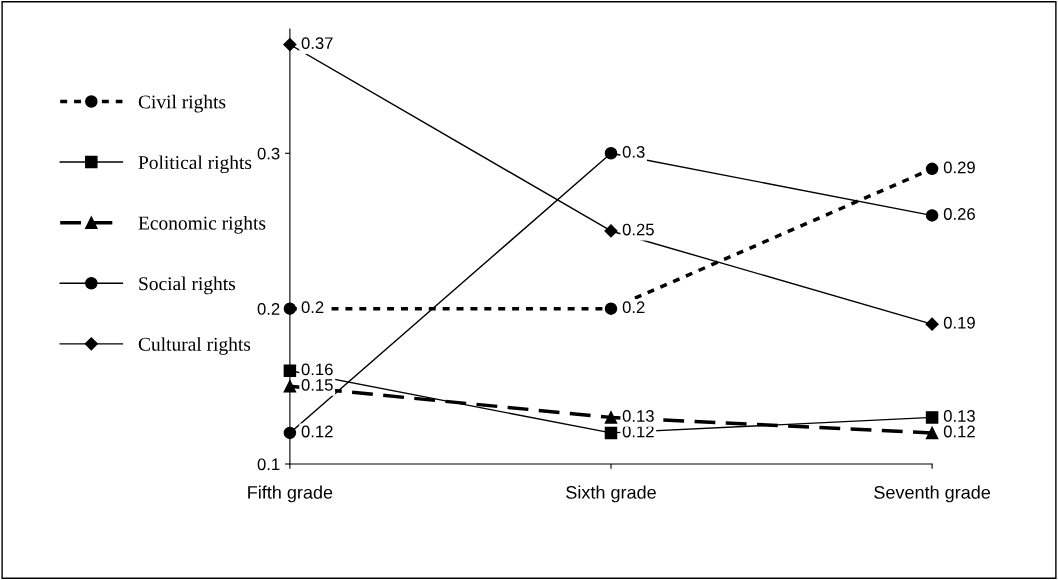 This screenshot has width=1058, height=580. I want to click on legend-label: Social rights, so click(187, 285).